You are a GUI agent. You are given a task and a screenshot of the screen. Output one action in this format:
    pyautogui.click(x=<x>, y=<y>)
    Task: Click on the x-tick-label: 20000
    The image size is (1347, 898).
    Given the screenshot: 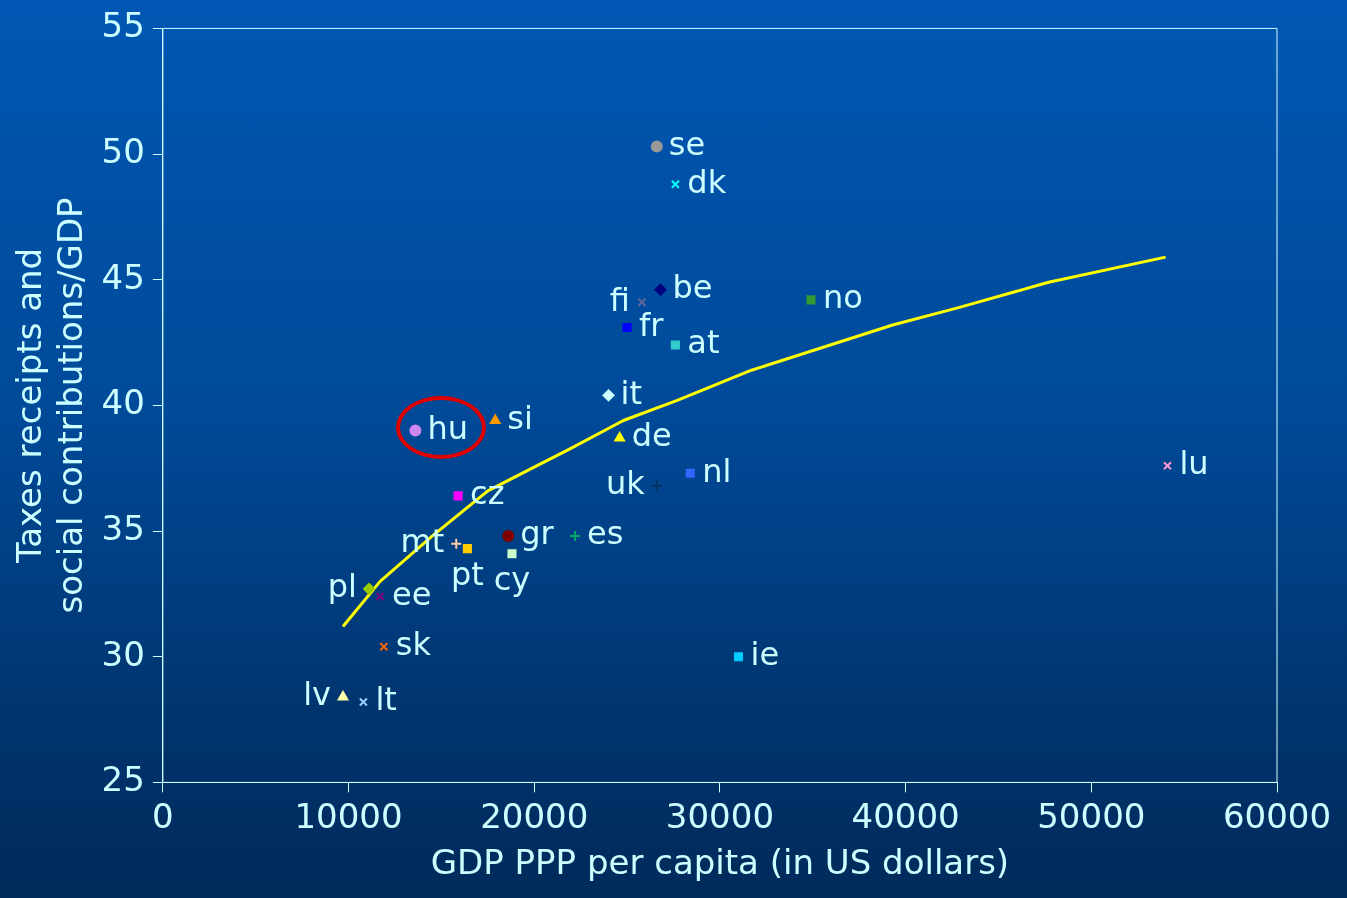 What is the action you would take?
    pyautogui.click(x=534, y=815)
    